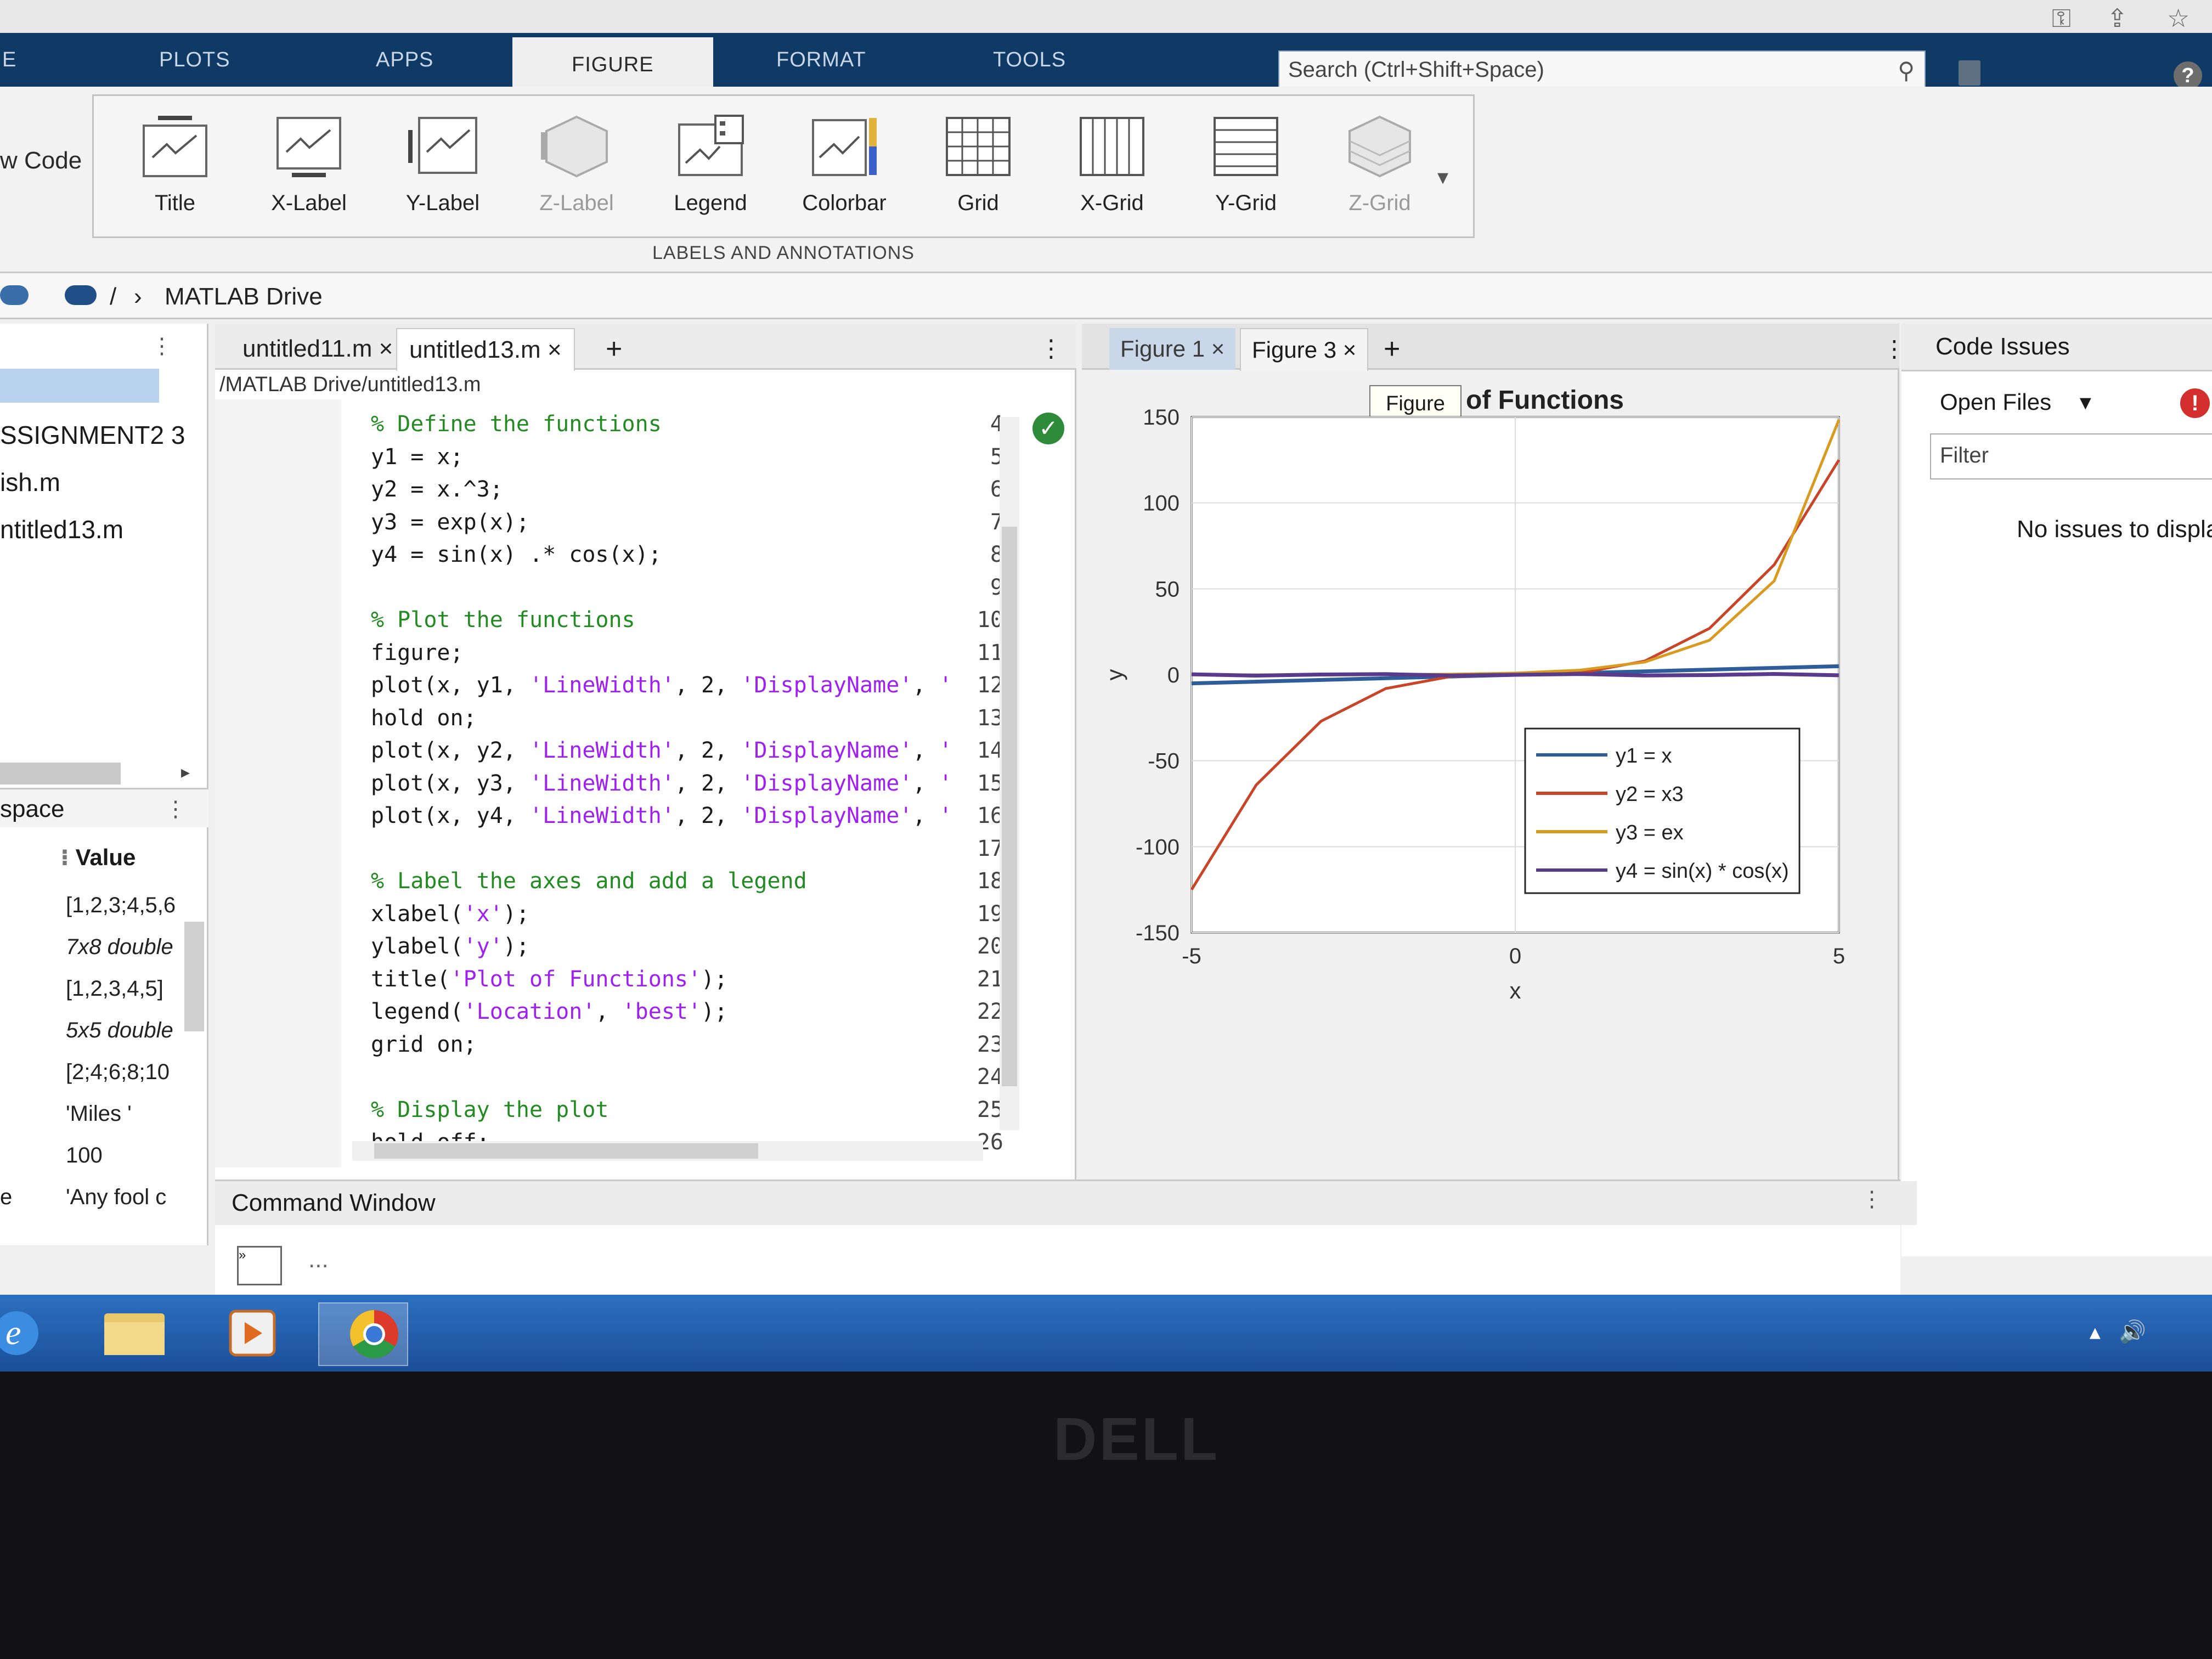 The height and width of the screenshot is (1659, 2212). I want to click on editor-horizontal-scrollbar, so click(668, 1151).